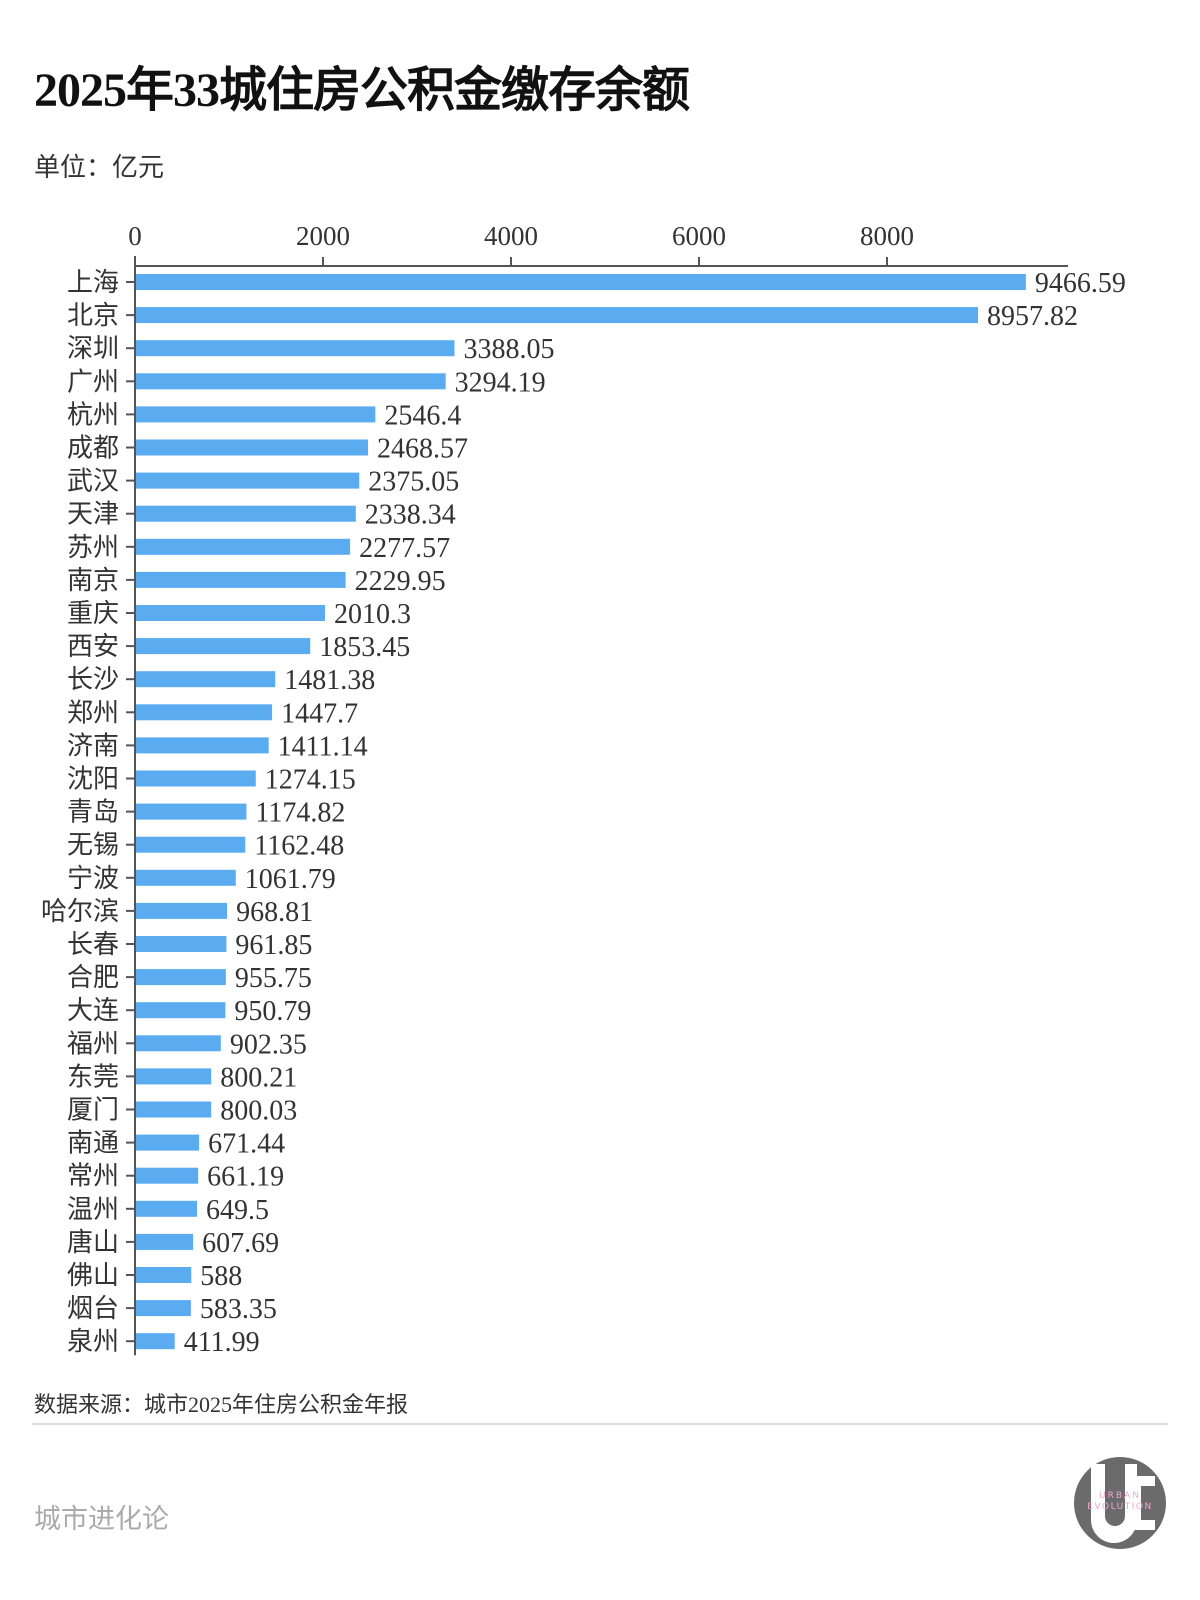 The image size is (1200, 1600). Describe the element at coordinates (581, 282) in the screenshot. I see `bar-上海` at that location.